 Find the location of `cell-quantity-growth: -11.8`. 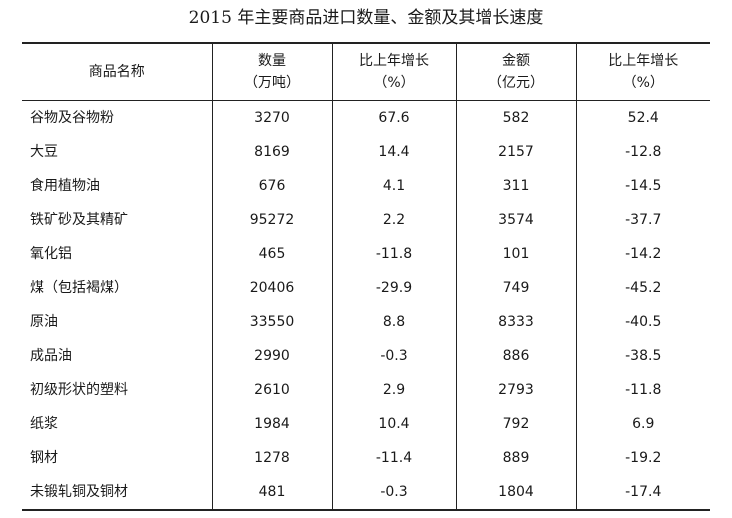

cell-quantity-growth: -11.8 is located at coordinates (393, 254).